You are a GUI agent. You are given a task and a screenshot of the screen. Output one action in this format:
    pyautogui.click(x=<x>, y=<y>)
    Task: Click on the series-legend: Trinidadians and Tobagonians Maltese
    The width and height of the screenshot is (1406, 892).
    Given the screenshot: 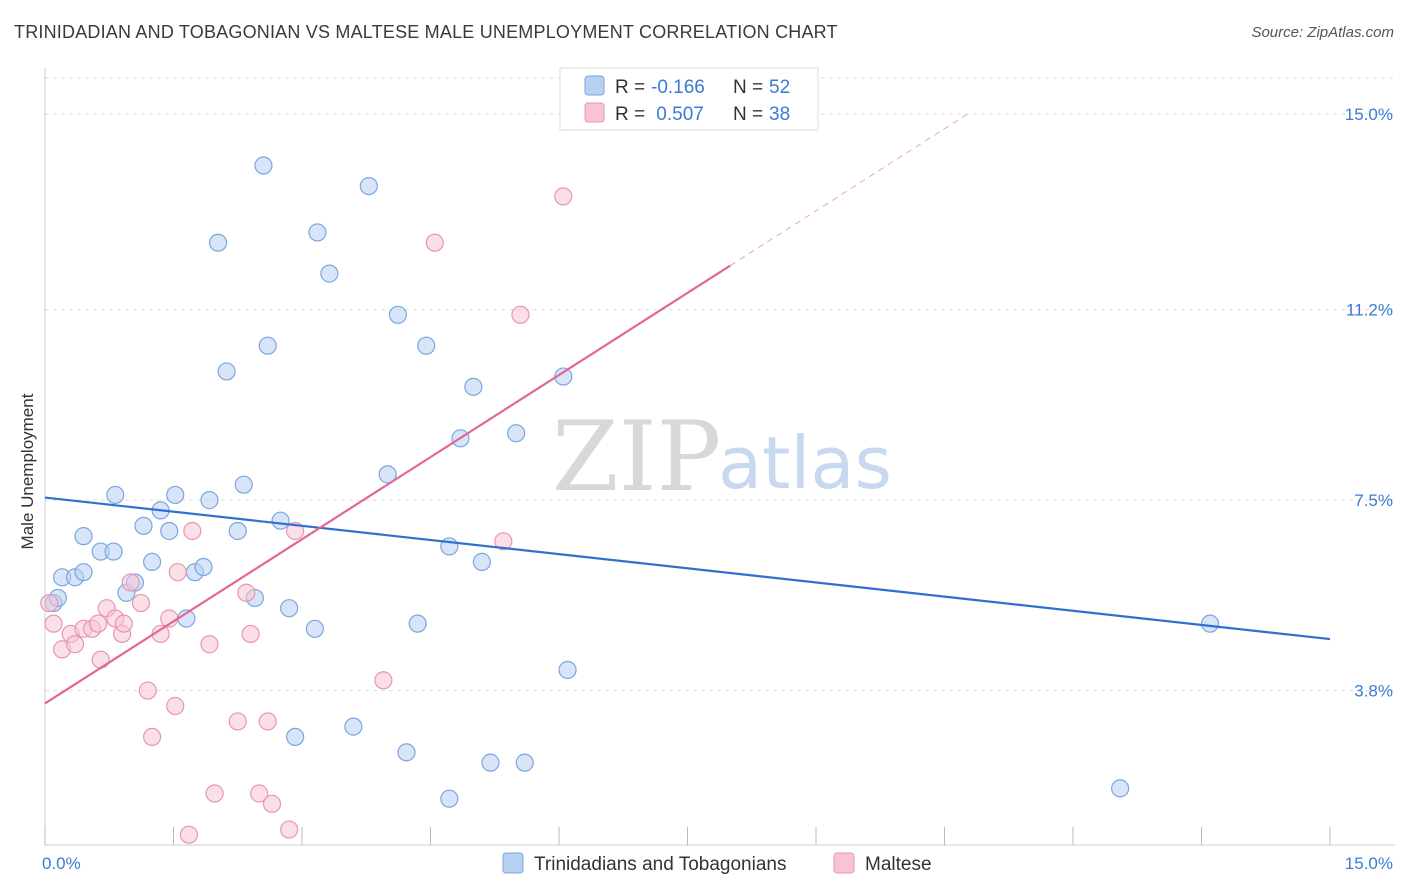 What is the action you would take?
    pyautogui.click(x=717, y=863)
    